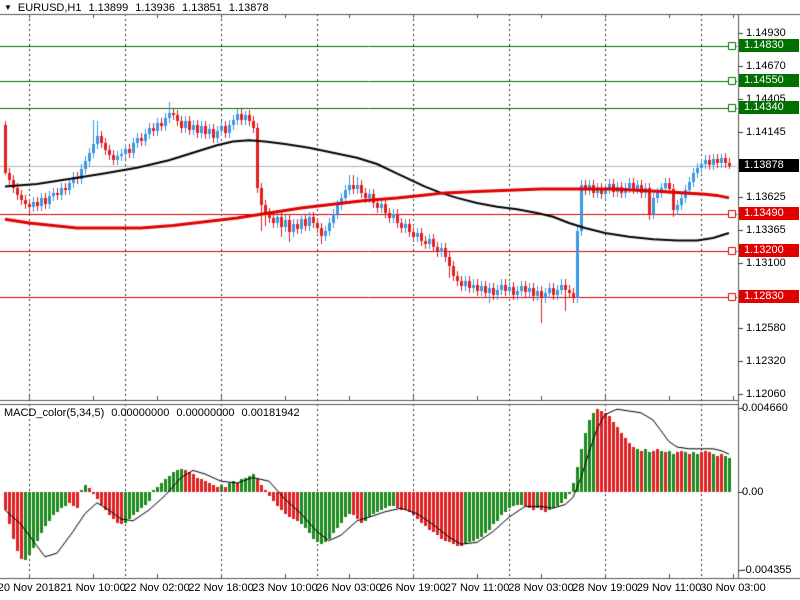 The image size is (800, 600). Describe the element at coordinates (157, 588) in the screenshot. I see `time-axis-label: 22 Nov 02:00` at that location.